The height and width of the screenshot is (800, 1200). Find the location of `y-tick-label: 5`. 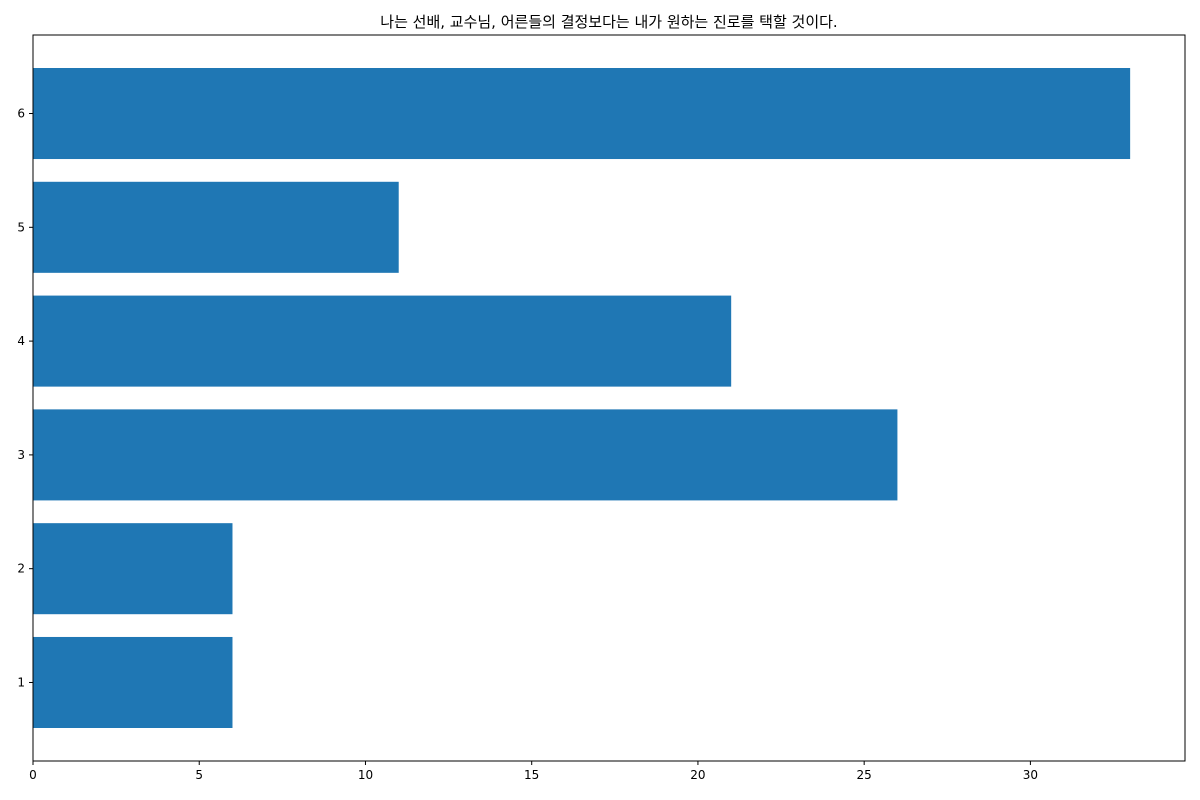

y-tick-label: 5 is located at coordinates (21, 227).